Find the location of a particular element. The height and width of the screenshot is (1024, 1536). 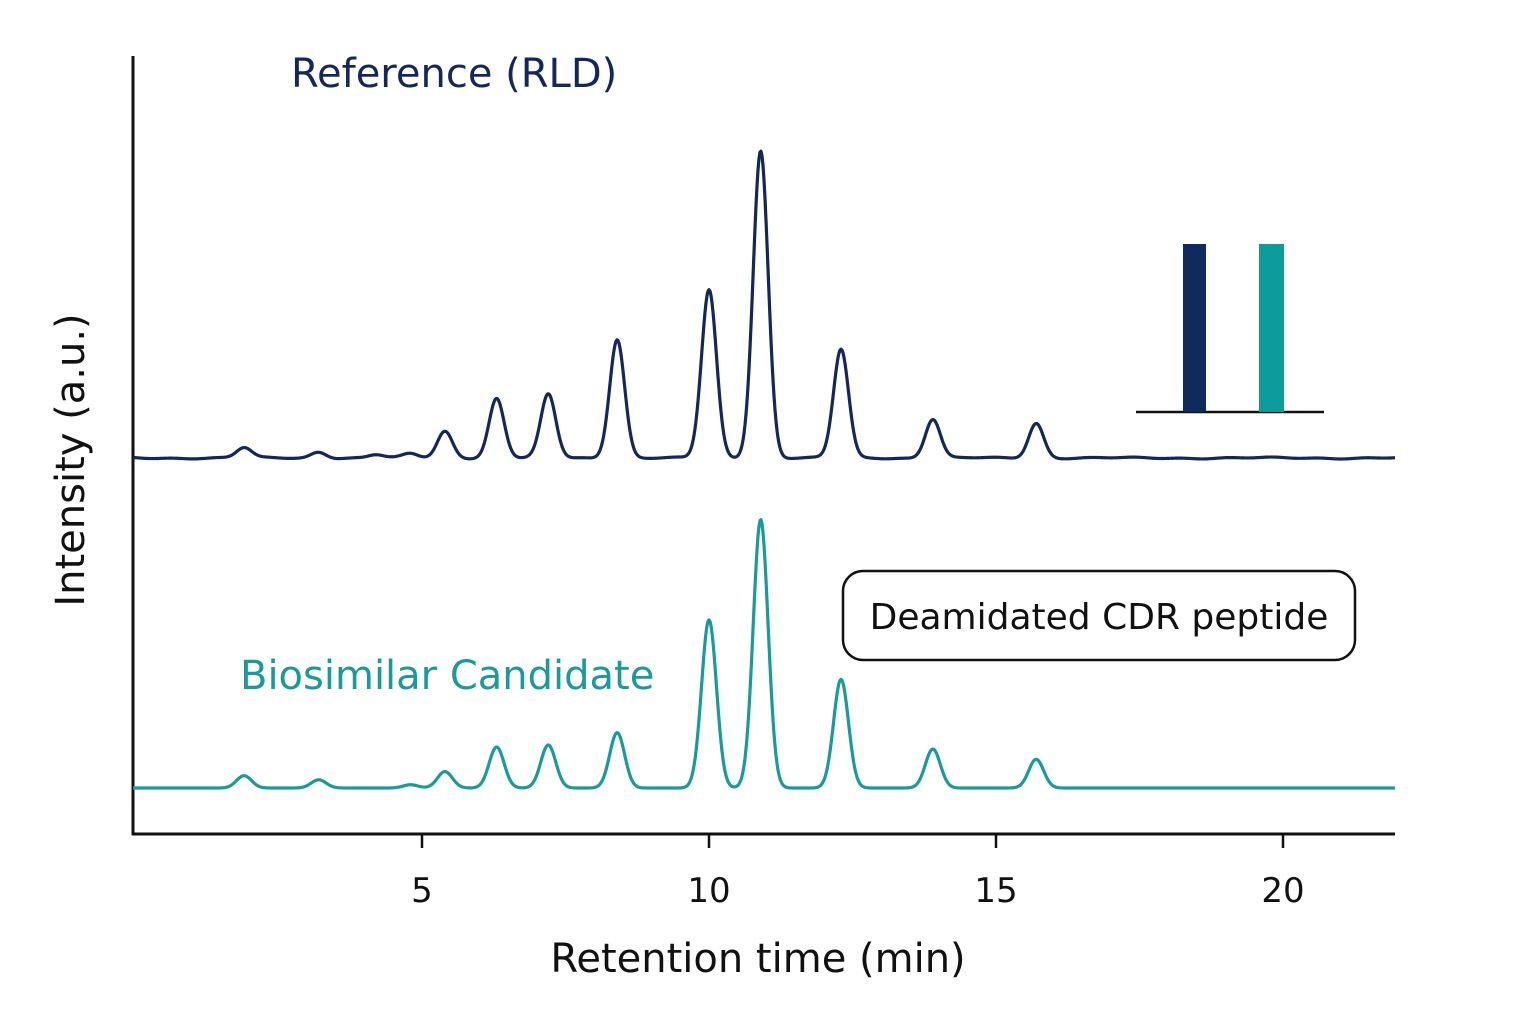

inset-bar-biosimilar is located at coordinates (1271, 328).